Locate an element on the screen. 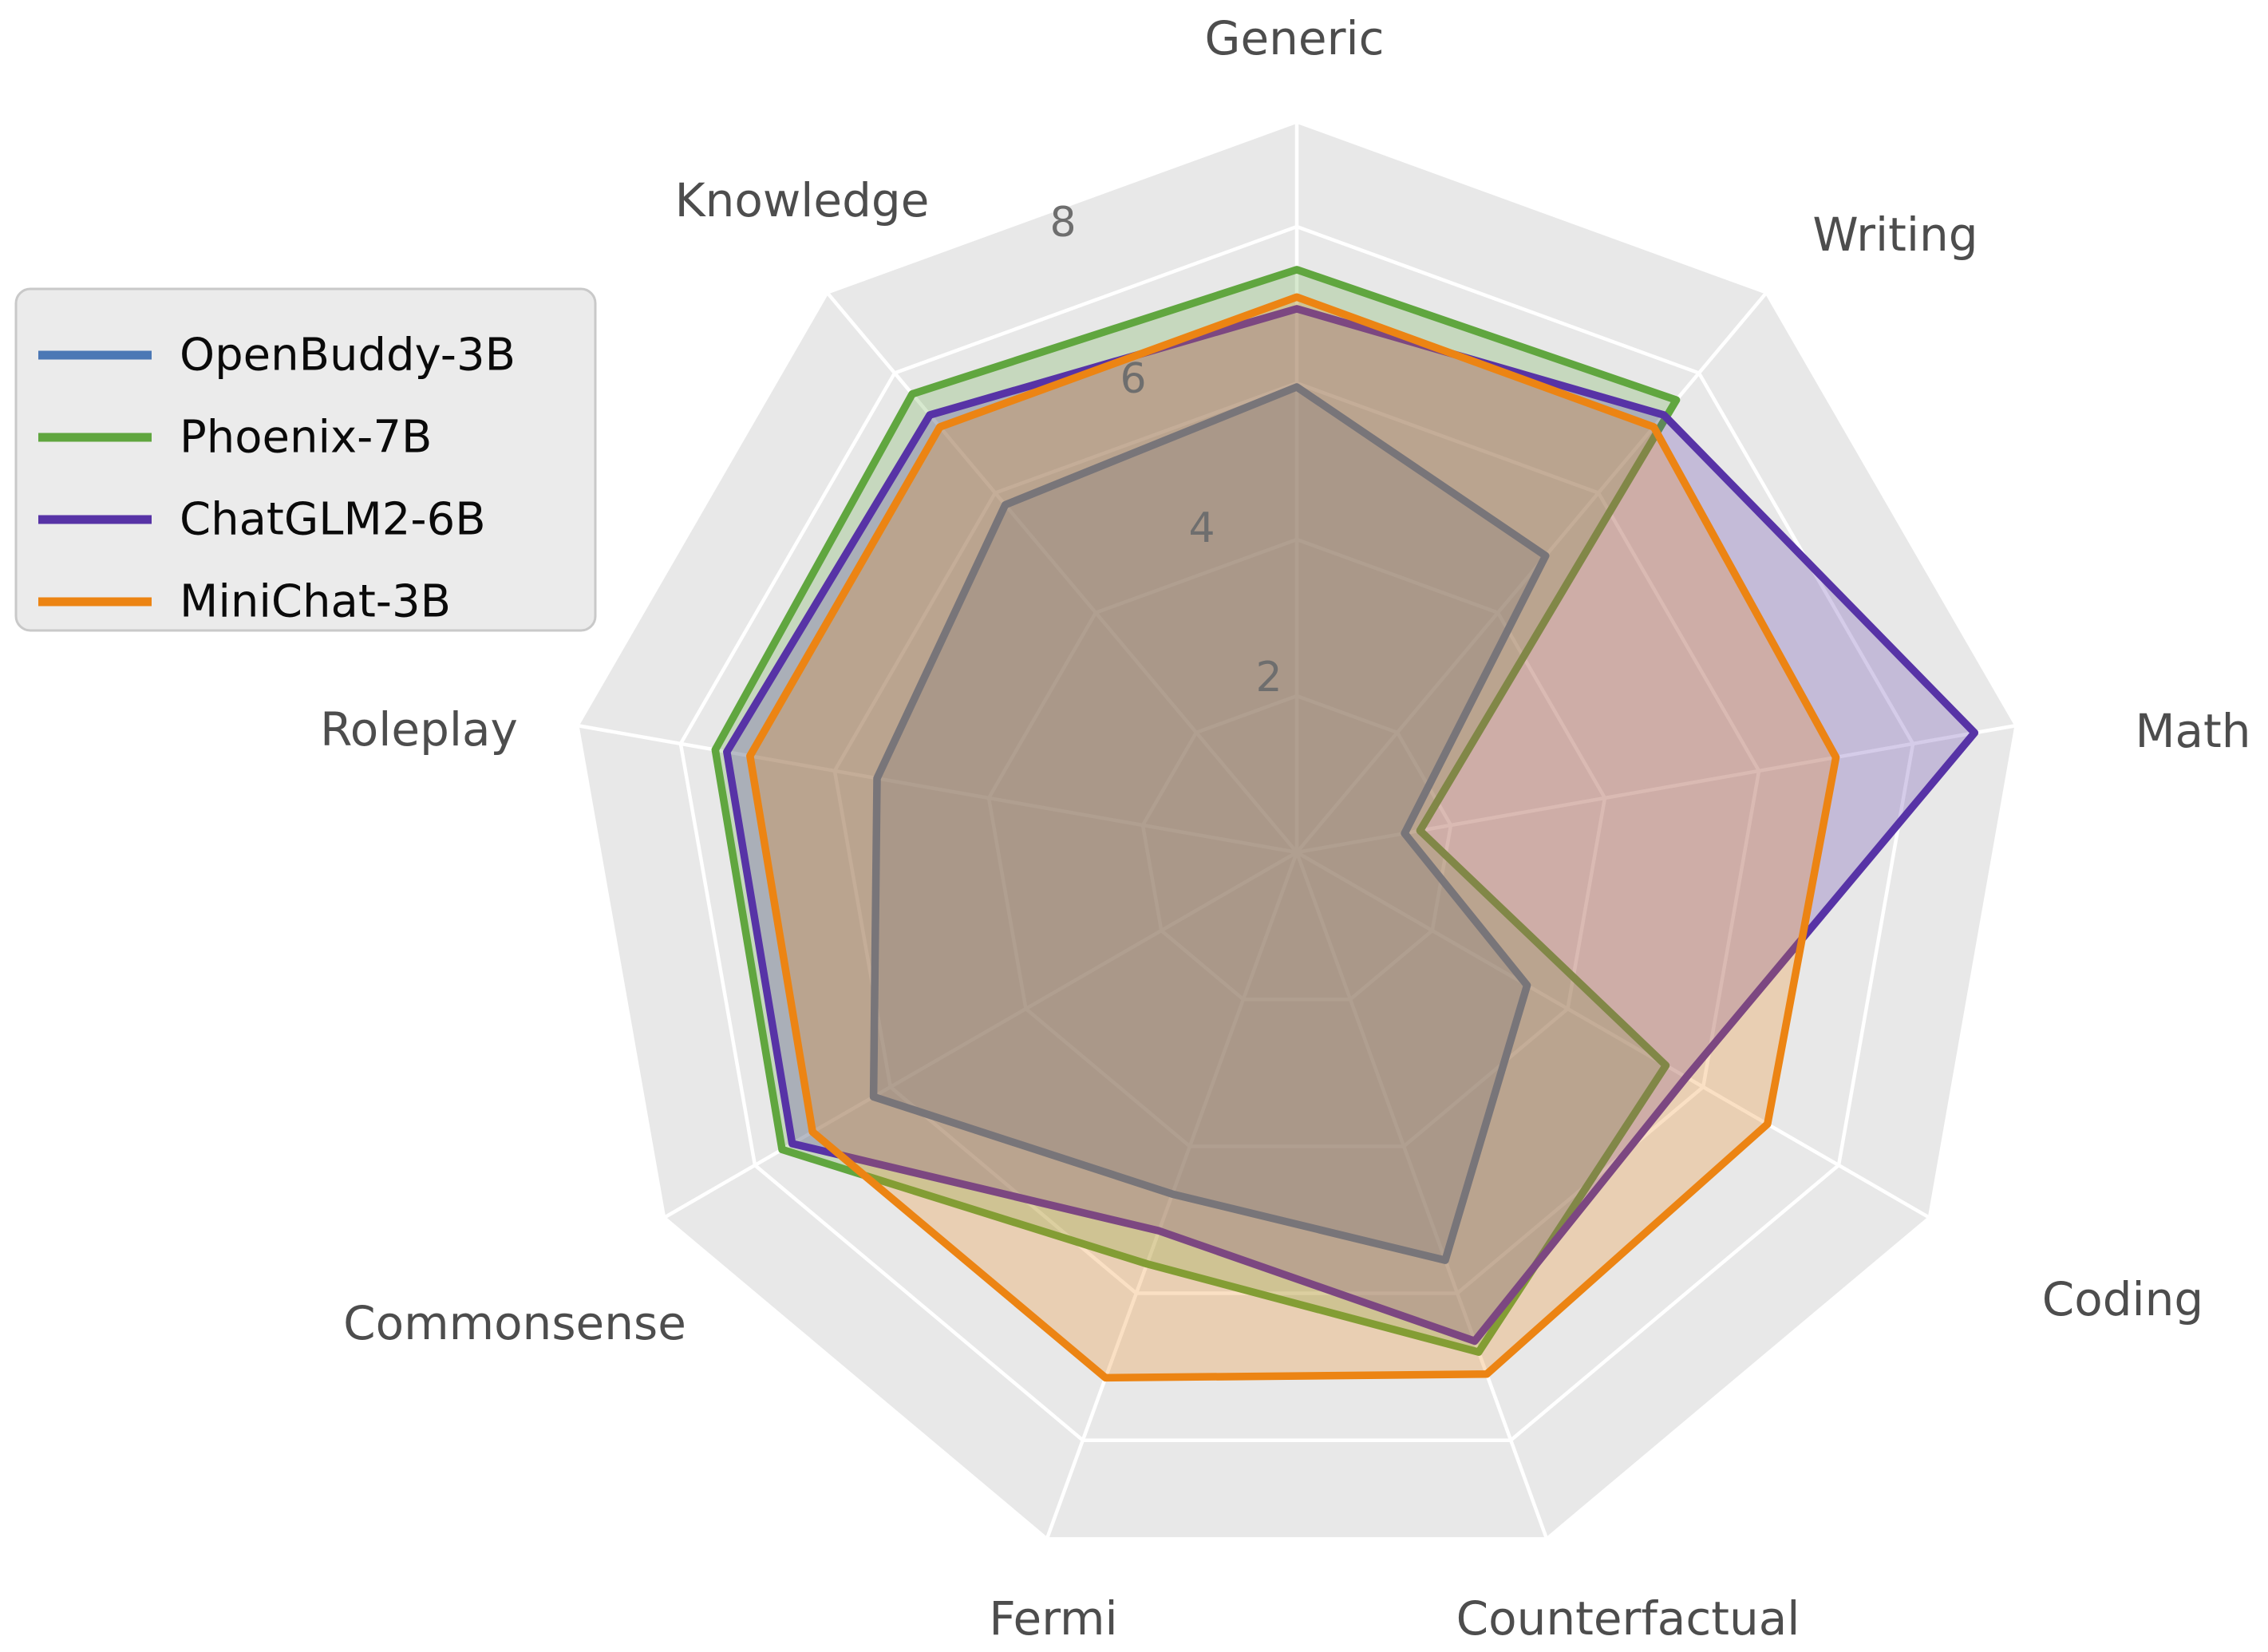  axis-label-roleplay: Roleplay is located at coordinates (419, 729).